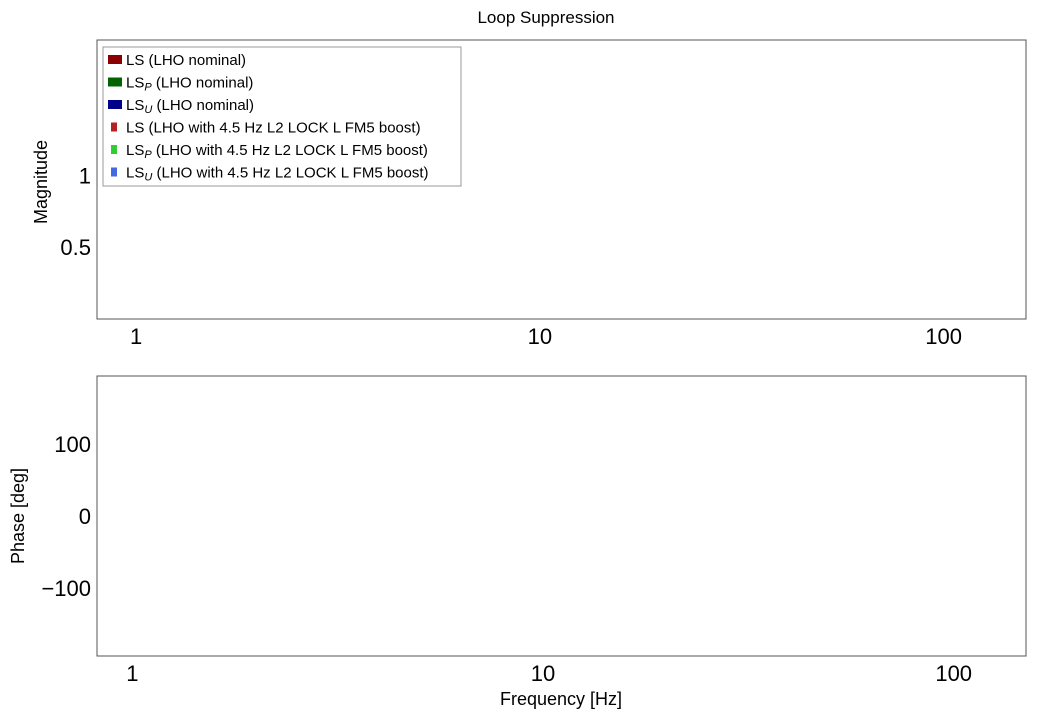  I want to click on magnitude-xtick-label: 100, so click(943, 336).